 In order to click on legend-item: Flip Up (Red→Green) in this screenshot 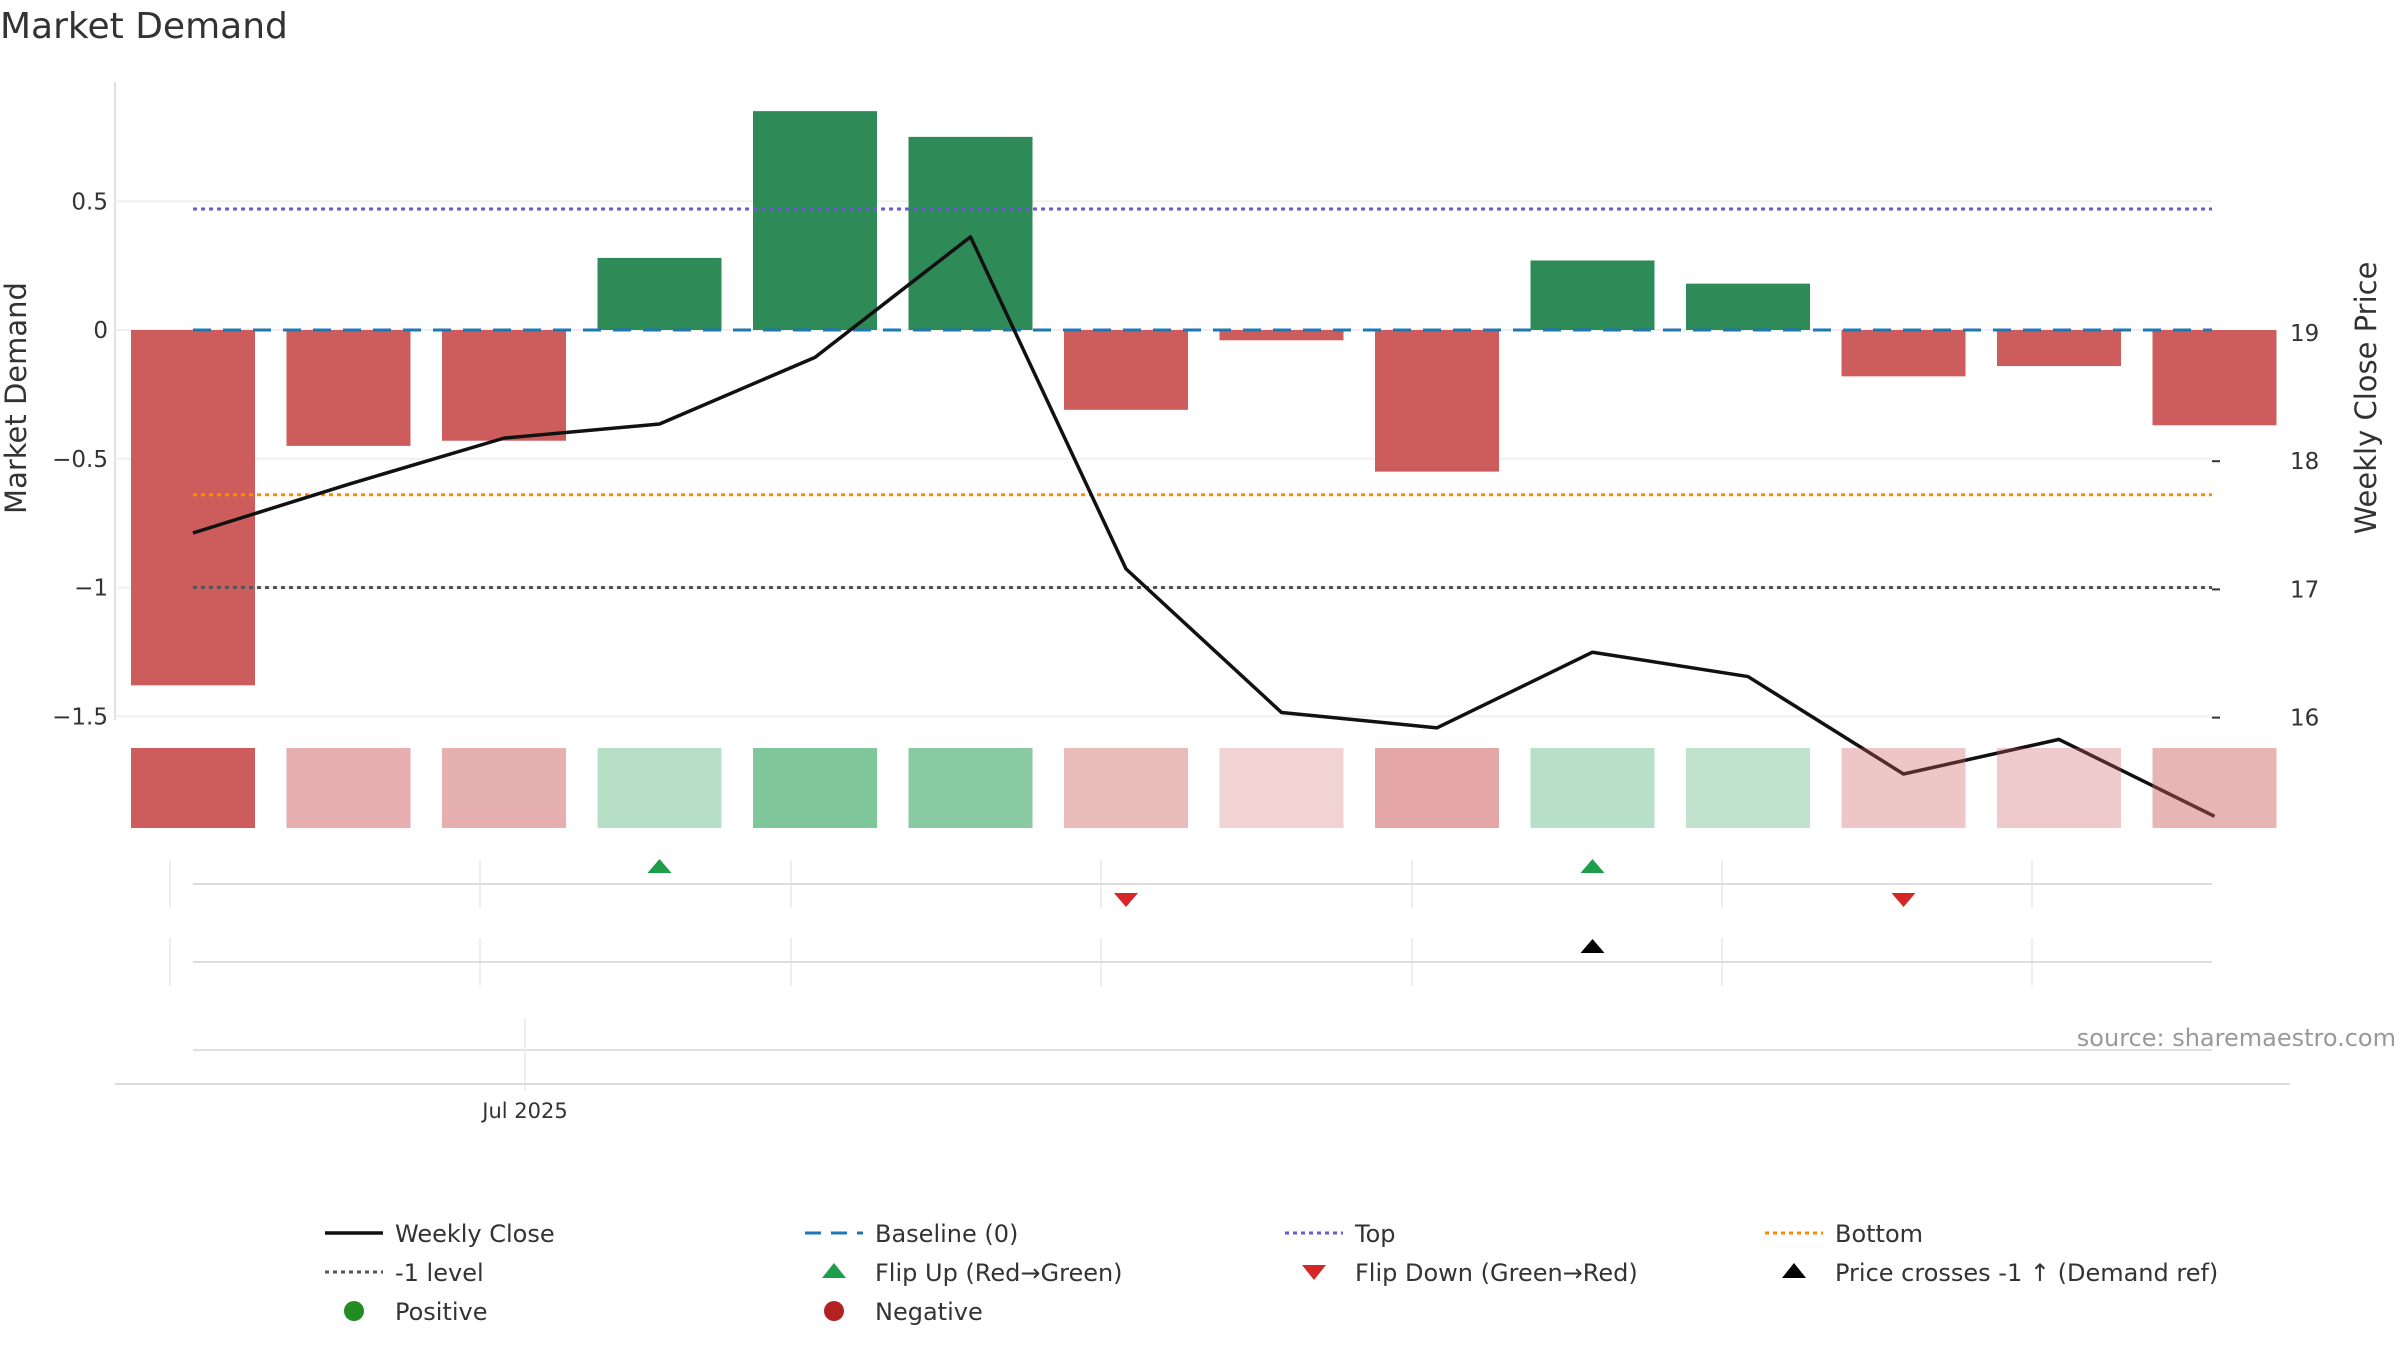, I will do `click(972, 1273)`.